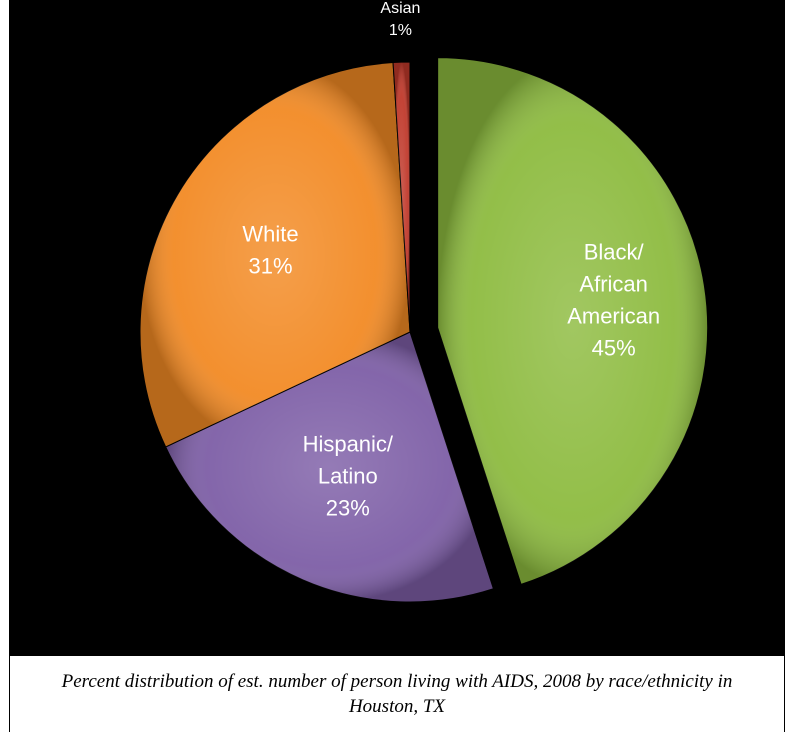  What do you see at coordinates (400, 30) in the screenshot?
I see `slice-value-label: 1%` at bounding box center [400, 30].